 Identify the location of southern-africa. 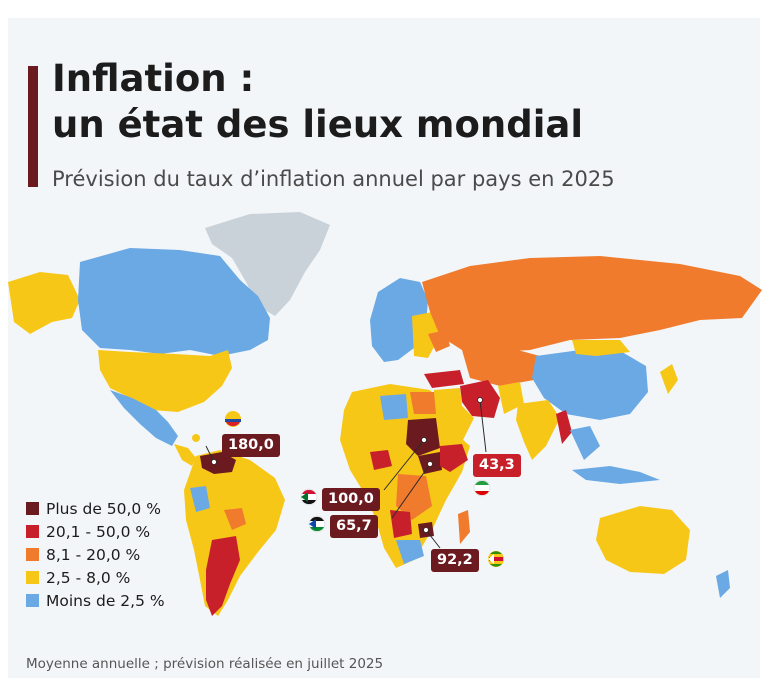
(410, 552).